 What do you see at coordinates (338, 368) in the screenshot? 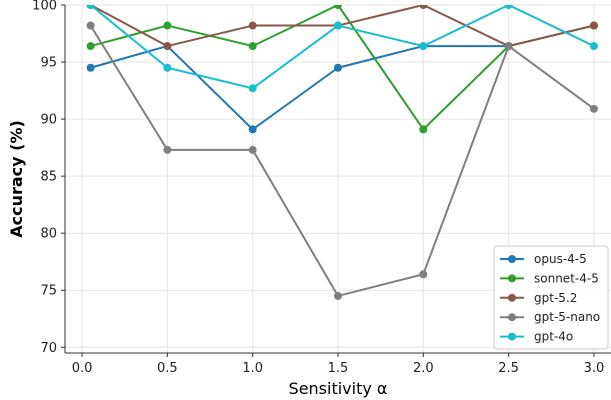
I see `x-tick-label: 1.5` at bounding box center [338, 368].